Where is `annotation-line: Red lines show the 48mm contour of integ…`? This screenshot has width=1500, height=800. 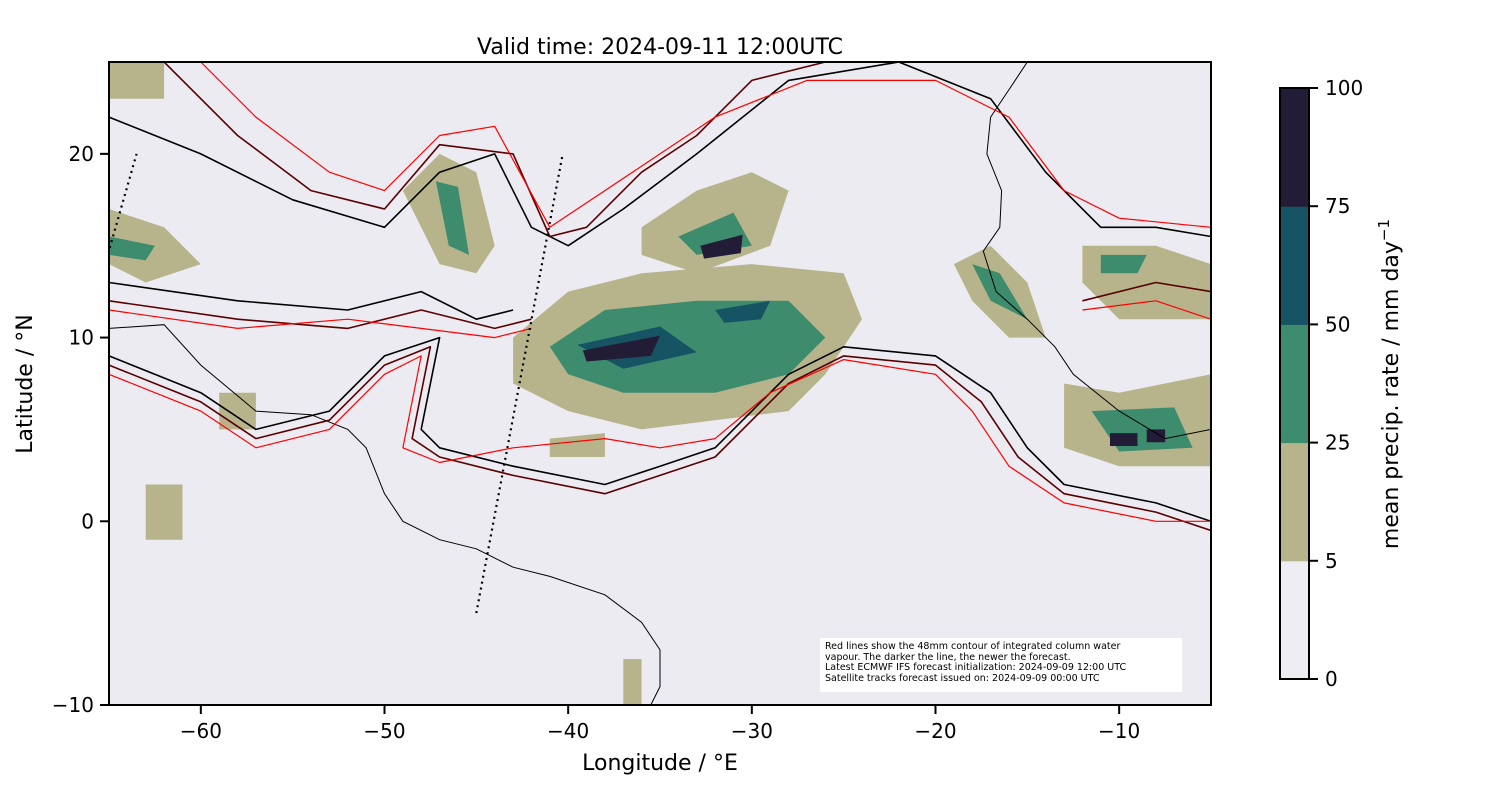
annotation-line: Red lines show the 48mm contour of integ… is located at coordinates (973, 646).